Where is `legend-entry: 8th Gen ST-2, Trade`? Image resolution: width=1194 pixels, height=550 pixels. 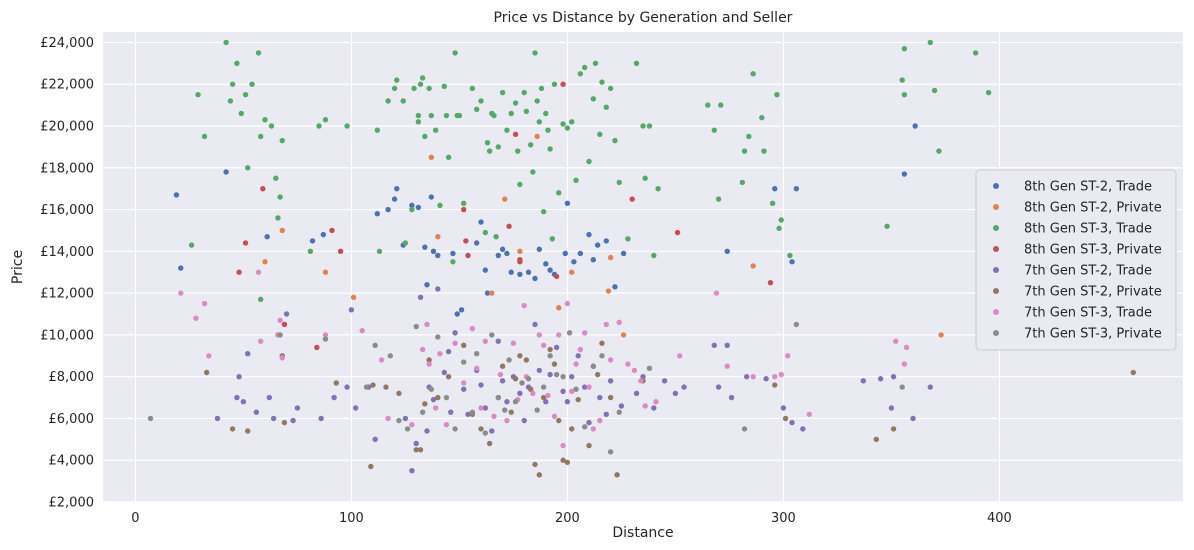 legend-entry: 8th Gen ST-2, Trade is located at coordinates (1088, 187).